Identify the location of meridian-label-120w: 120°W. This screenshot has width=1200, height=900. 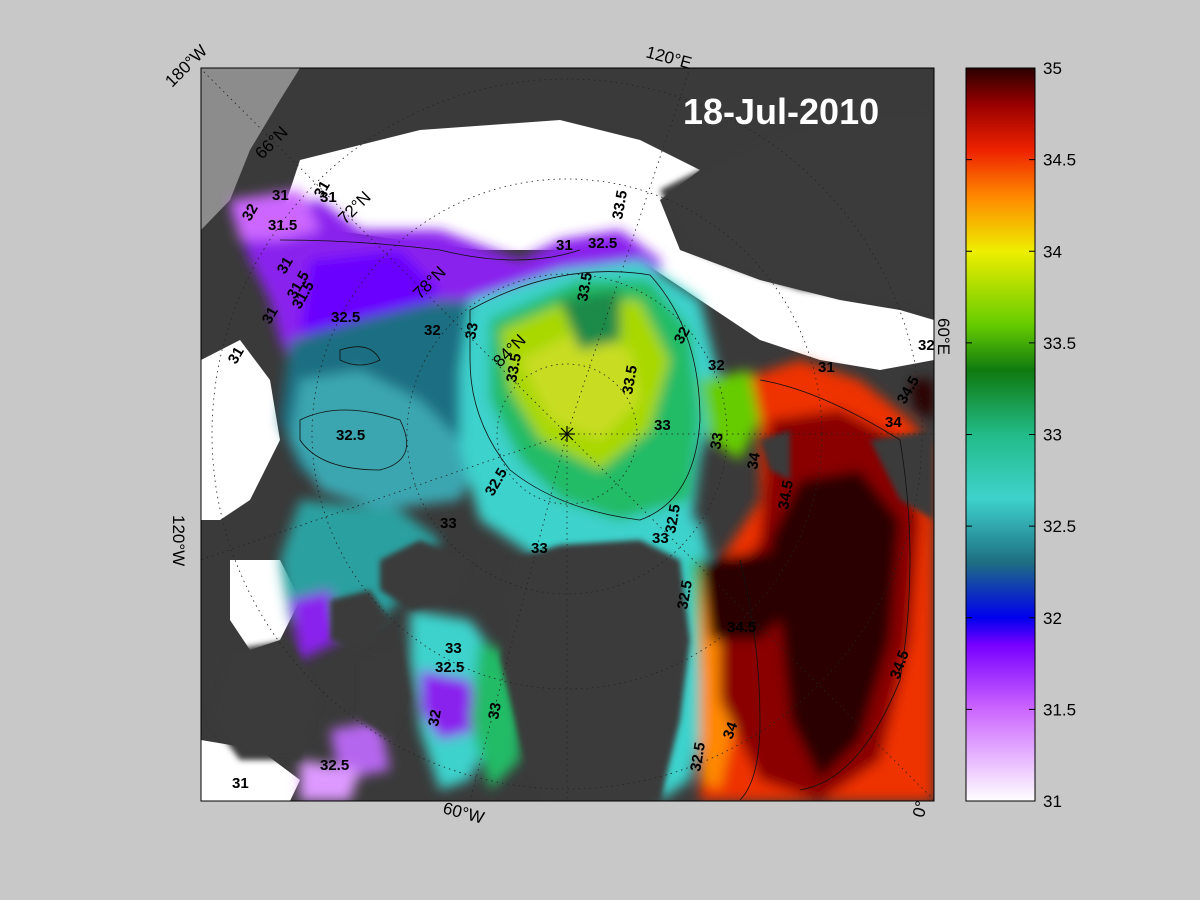
(178, 540).